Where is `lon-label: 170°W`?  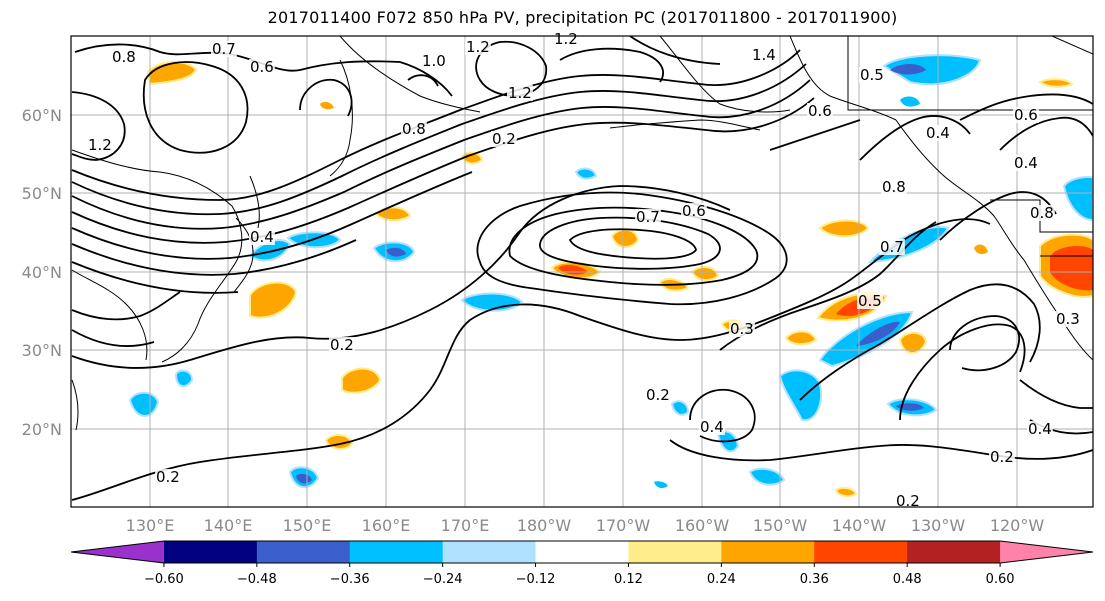 lon-label: 170°W is located at coordinates (623, 525).